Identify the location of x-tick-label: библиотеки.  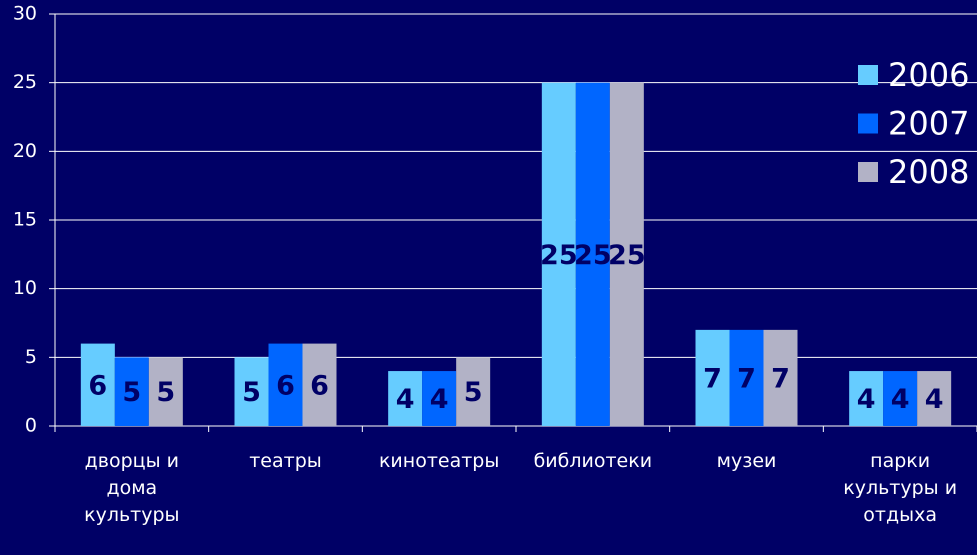
(593, 461).